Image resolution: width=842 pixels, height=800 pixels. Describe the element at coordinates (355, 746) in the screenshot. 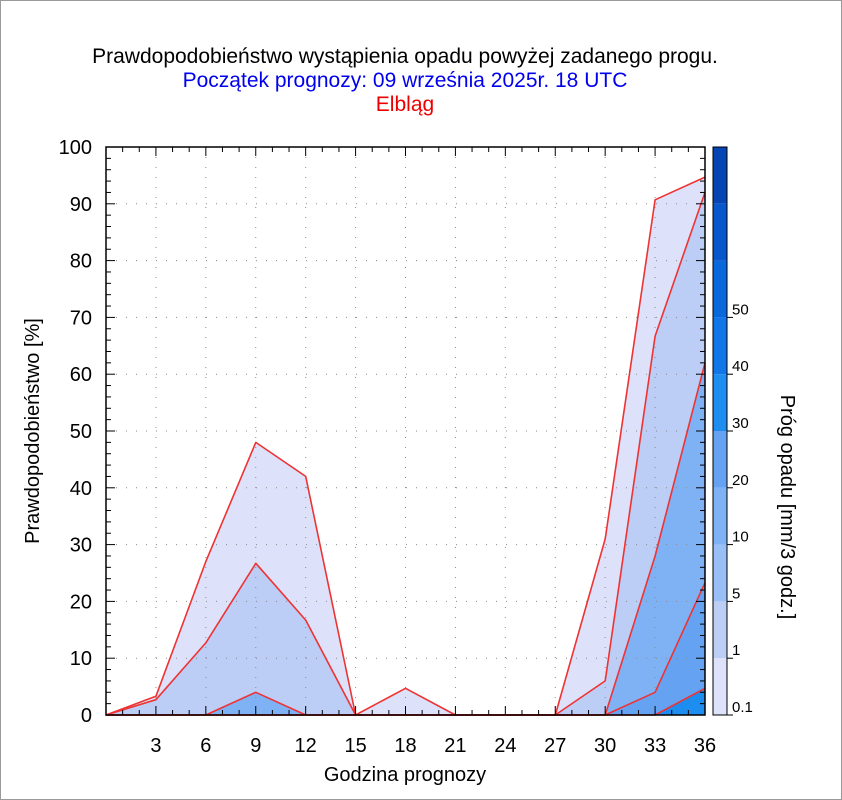

I see `x-tick-label: 15` at that location.